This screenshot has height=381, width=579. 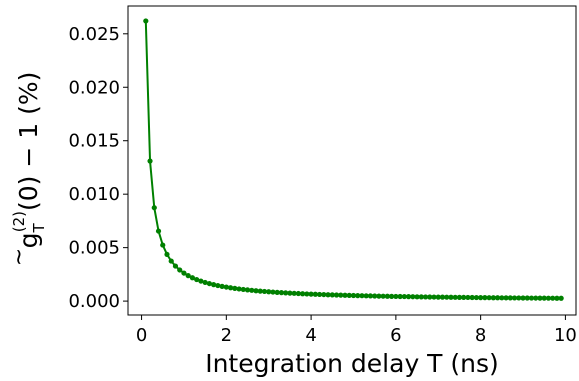 I want to click on y-tick-label: 0.020, so click(x=94, y=87).